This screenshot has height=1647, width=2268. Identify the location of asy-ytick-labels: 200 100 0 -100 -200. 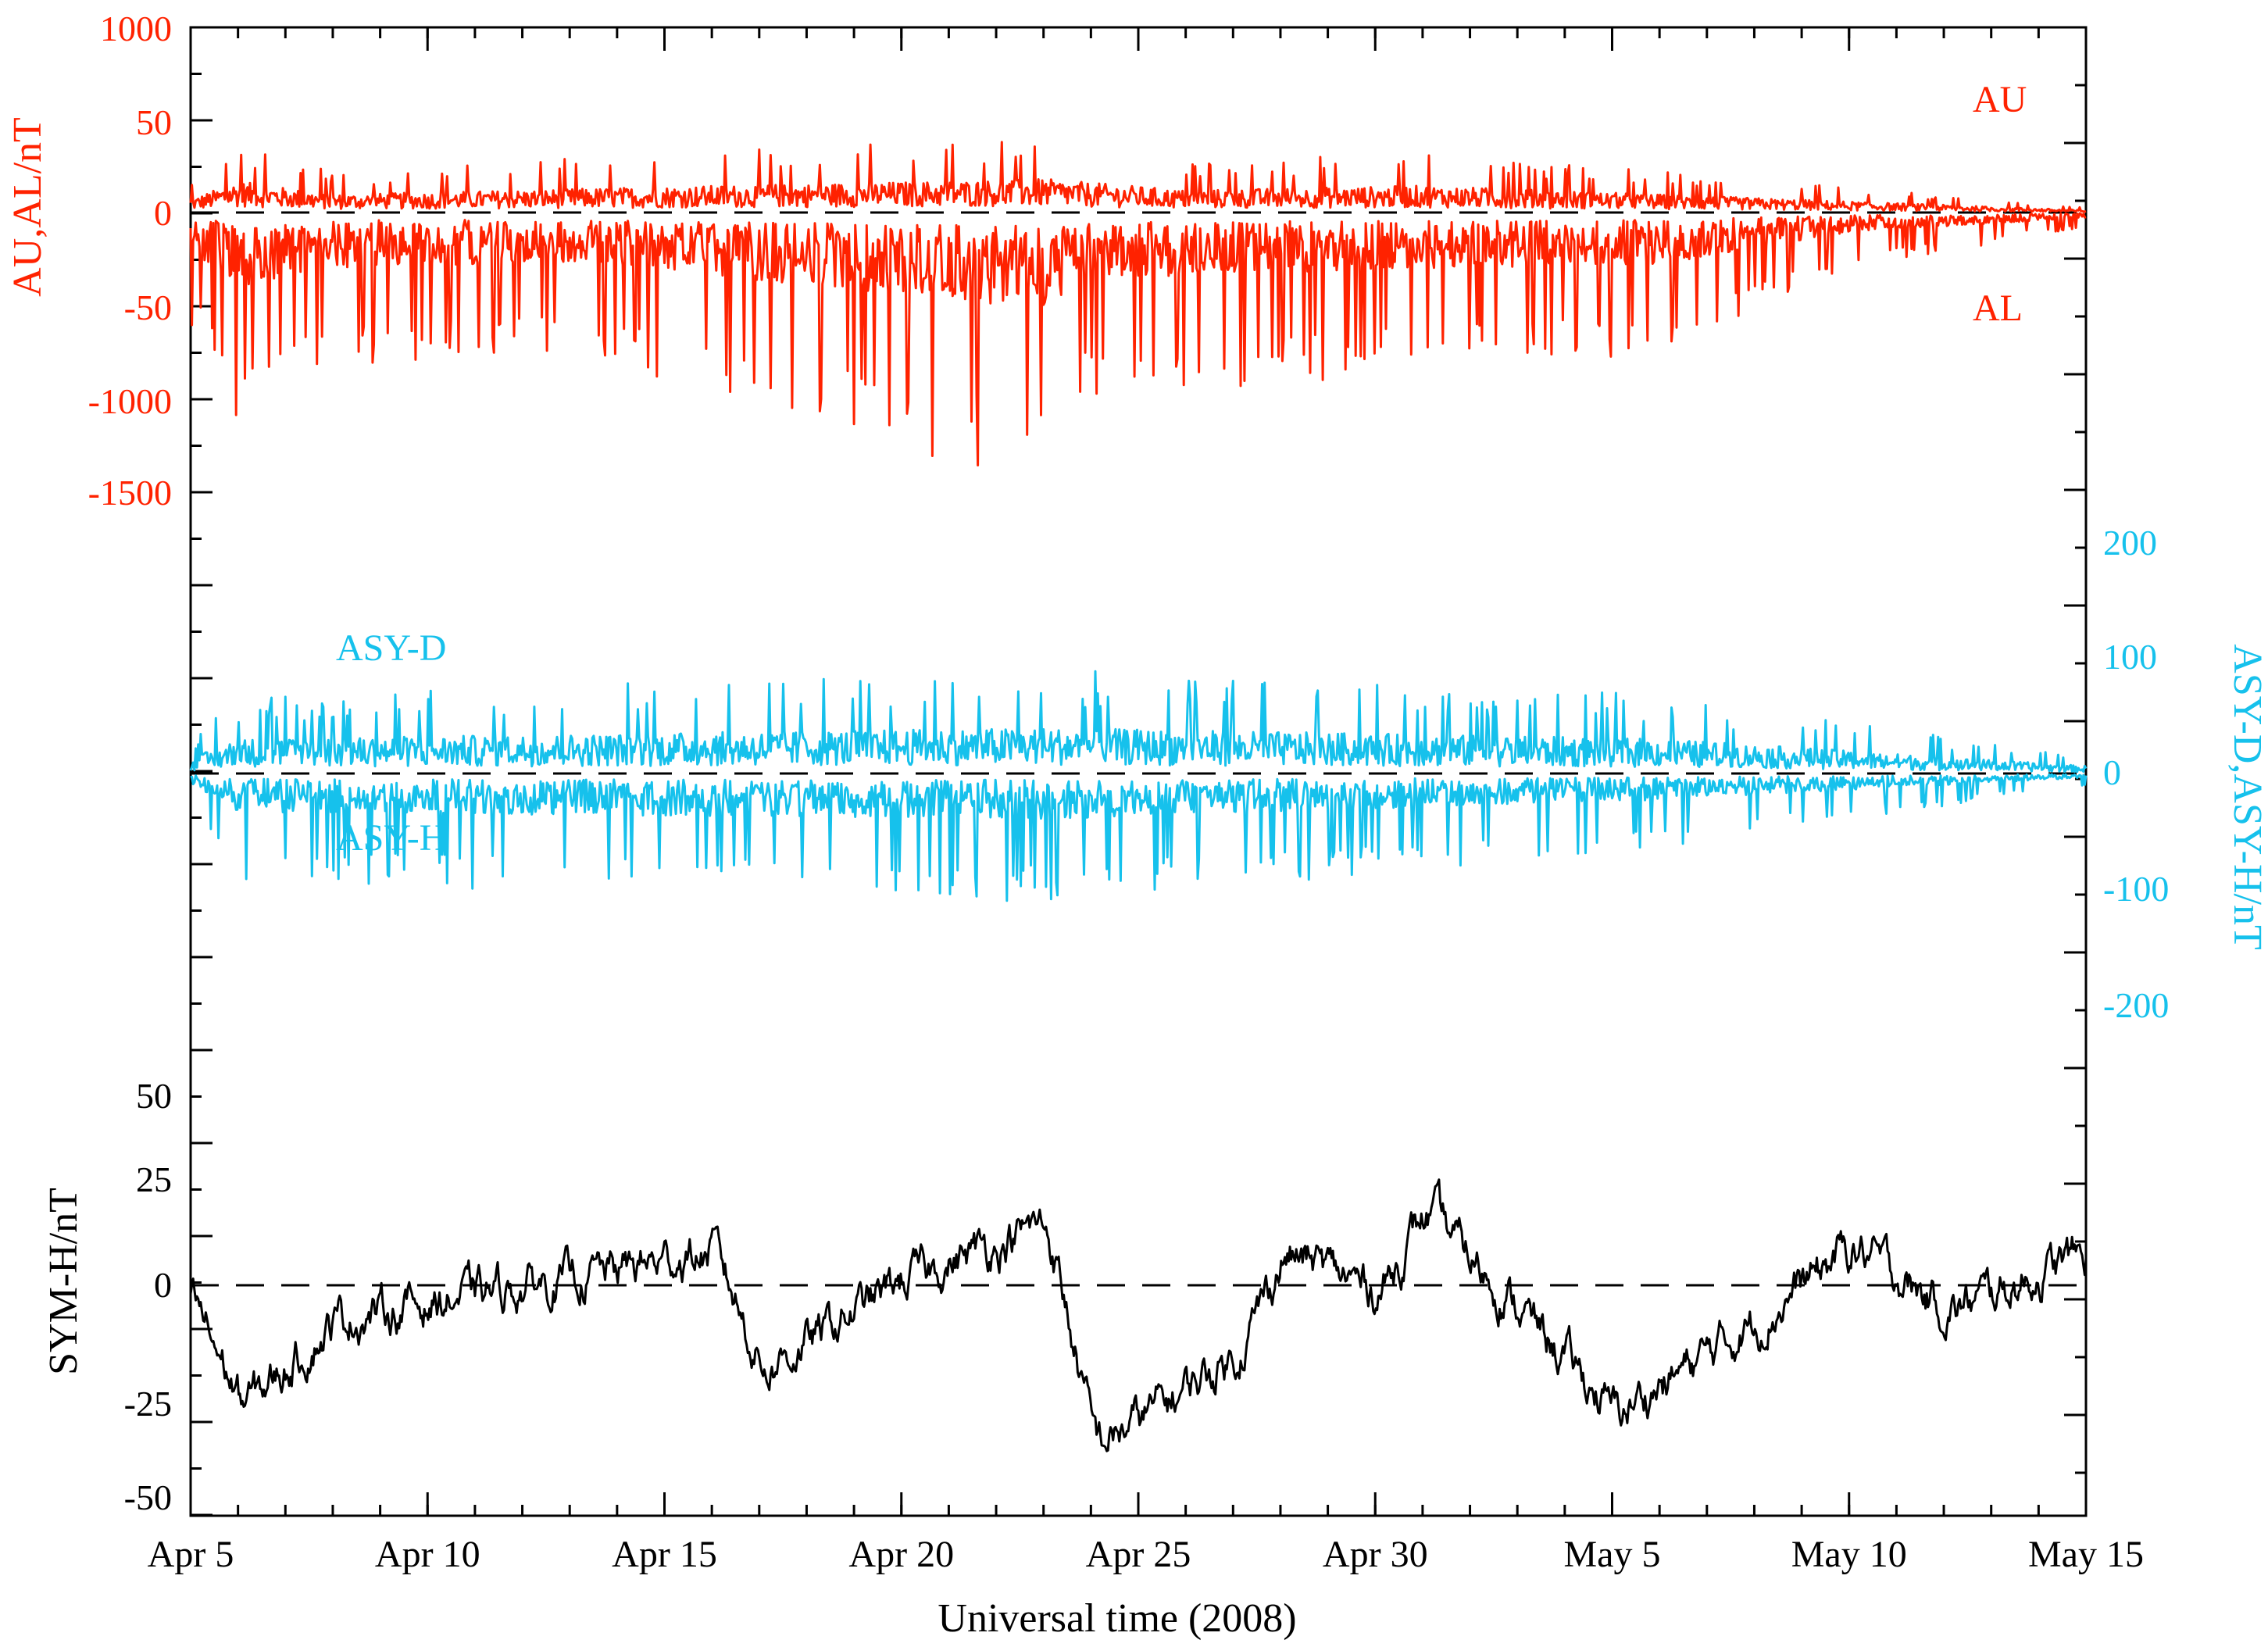
(2136, 774).